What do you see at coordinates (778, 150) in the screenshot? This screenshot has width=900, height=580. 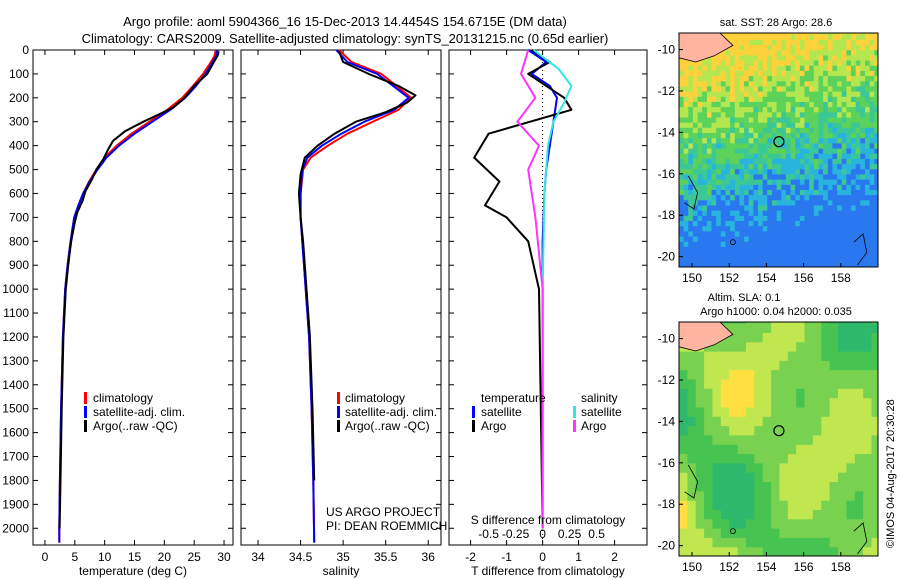 I see `sst-heatmap-cells` at bounding box center [778, 150].